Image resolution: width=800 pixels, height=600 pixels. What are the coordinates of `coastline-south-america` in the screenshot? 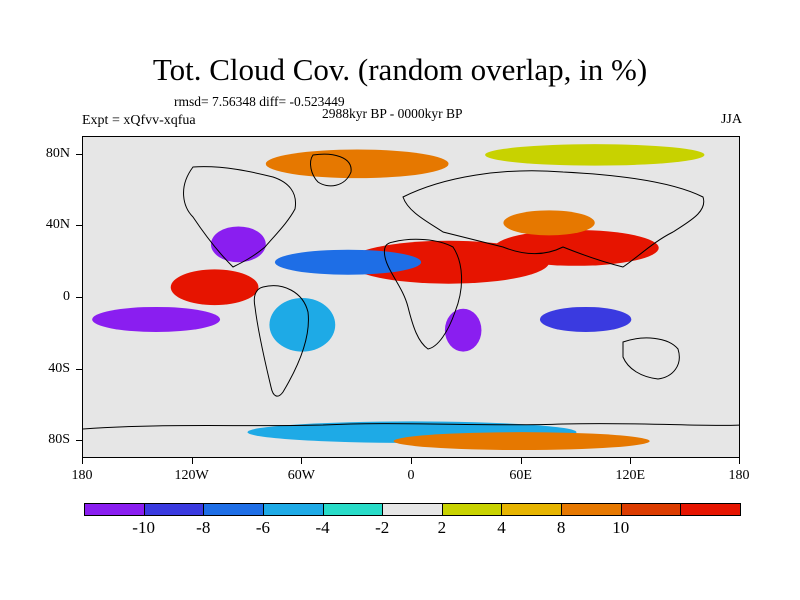 It's located at (281, 341).